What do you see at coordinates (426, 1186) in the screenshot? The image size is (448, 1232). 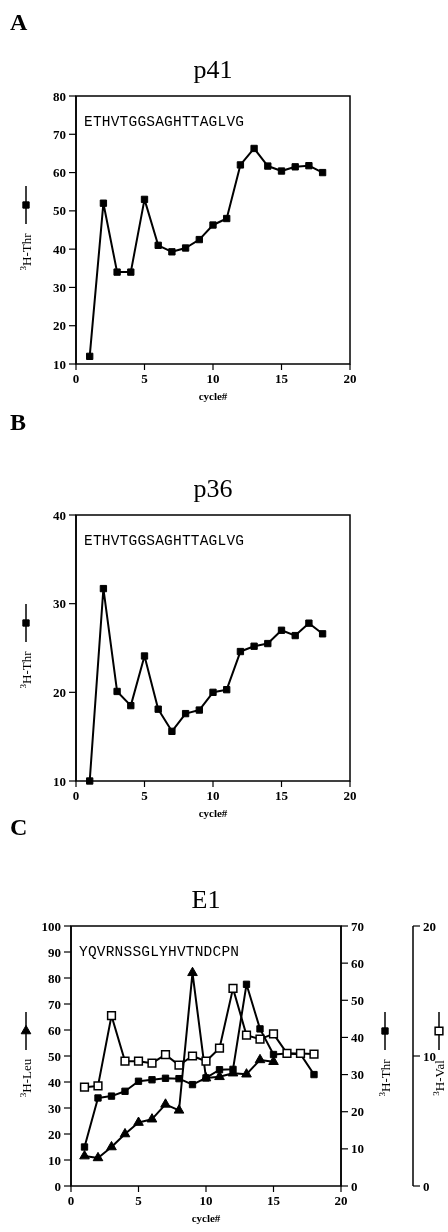 I see `y3-tick-label: 0` at bounding box center [426, 1186].